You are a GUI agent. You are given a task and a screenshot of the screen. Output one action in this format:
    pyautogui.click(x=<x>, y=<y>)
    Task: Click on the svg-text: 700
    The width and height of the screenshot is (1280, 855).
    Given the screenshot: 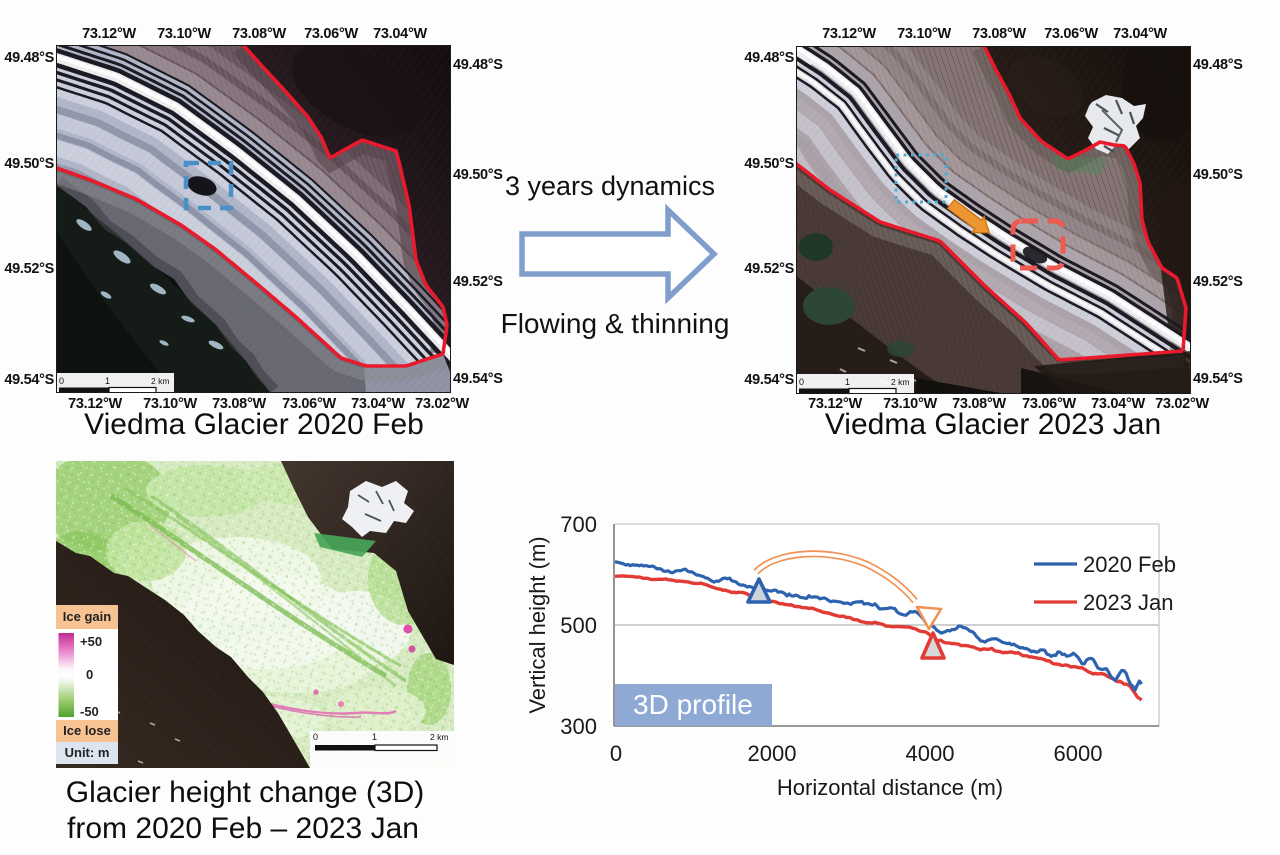 What is the action you would take?
    pyautogui.click(x=578, y=524)
    